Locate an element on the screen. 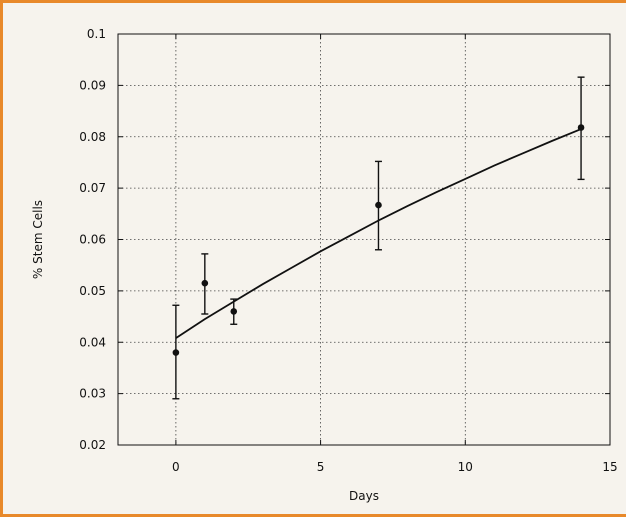 This screenshot has height=517, width=626. y-tick-label: 0.02 is located at coordinates (92, 445).